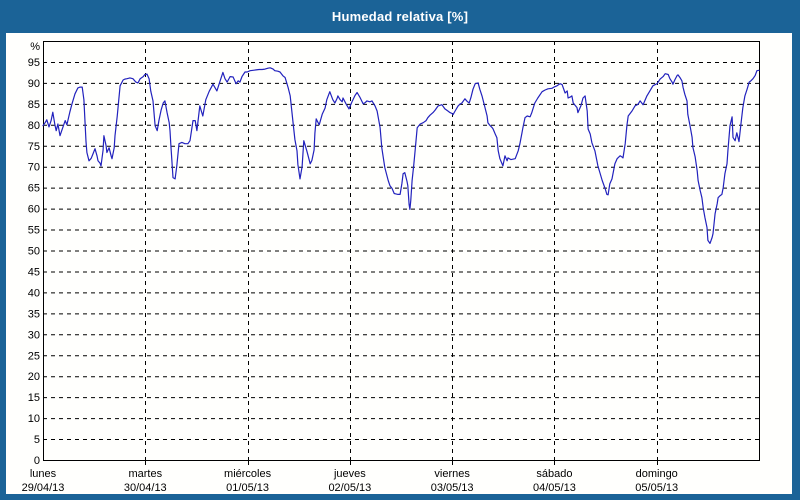 The height and width of the screenshot is (500, 800). Describe the element at coordinates (35, 47) in the screenshot. I see `y-axis-unit-label: %` at that location.